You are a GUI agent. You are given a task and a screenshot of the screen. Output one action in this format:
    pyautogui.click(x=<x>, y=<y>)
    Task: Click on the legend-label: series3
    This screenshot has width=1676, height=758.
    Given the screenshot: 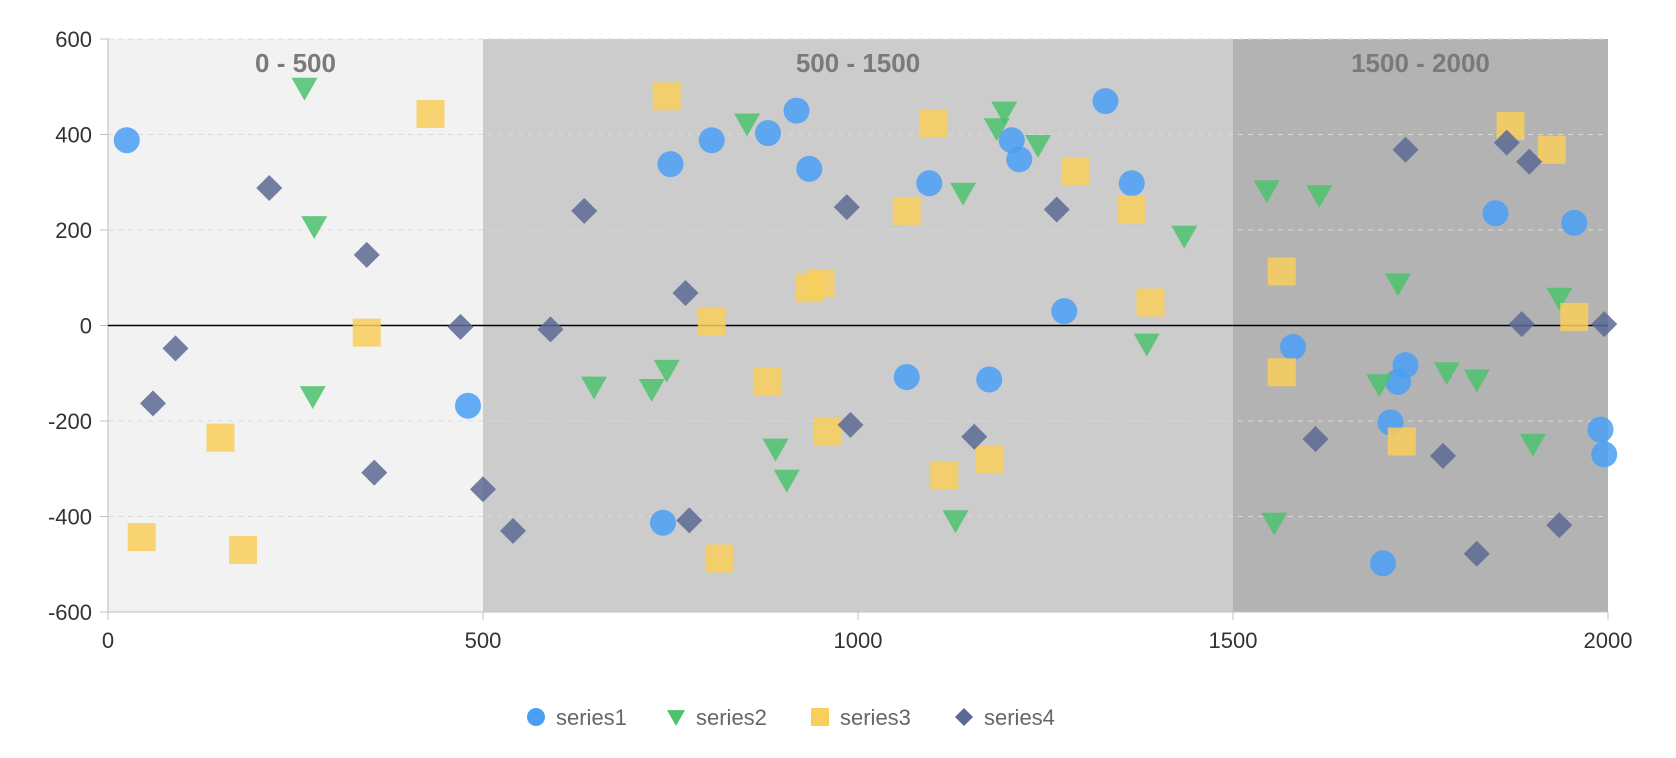 What is the action you would take?
    pyautogui.click(x=875, y=717)
    